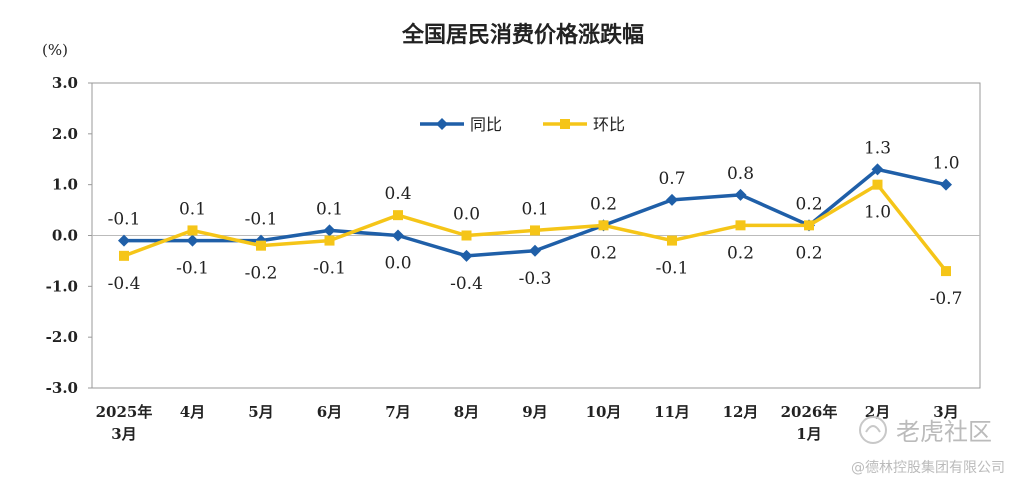  What do you see at coordinates (741, 412) in the screenshot?
I see `x-tick-label: 12月` at bounding box center [741, 412].